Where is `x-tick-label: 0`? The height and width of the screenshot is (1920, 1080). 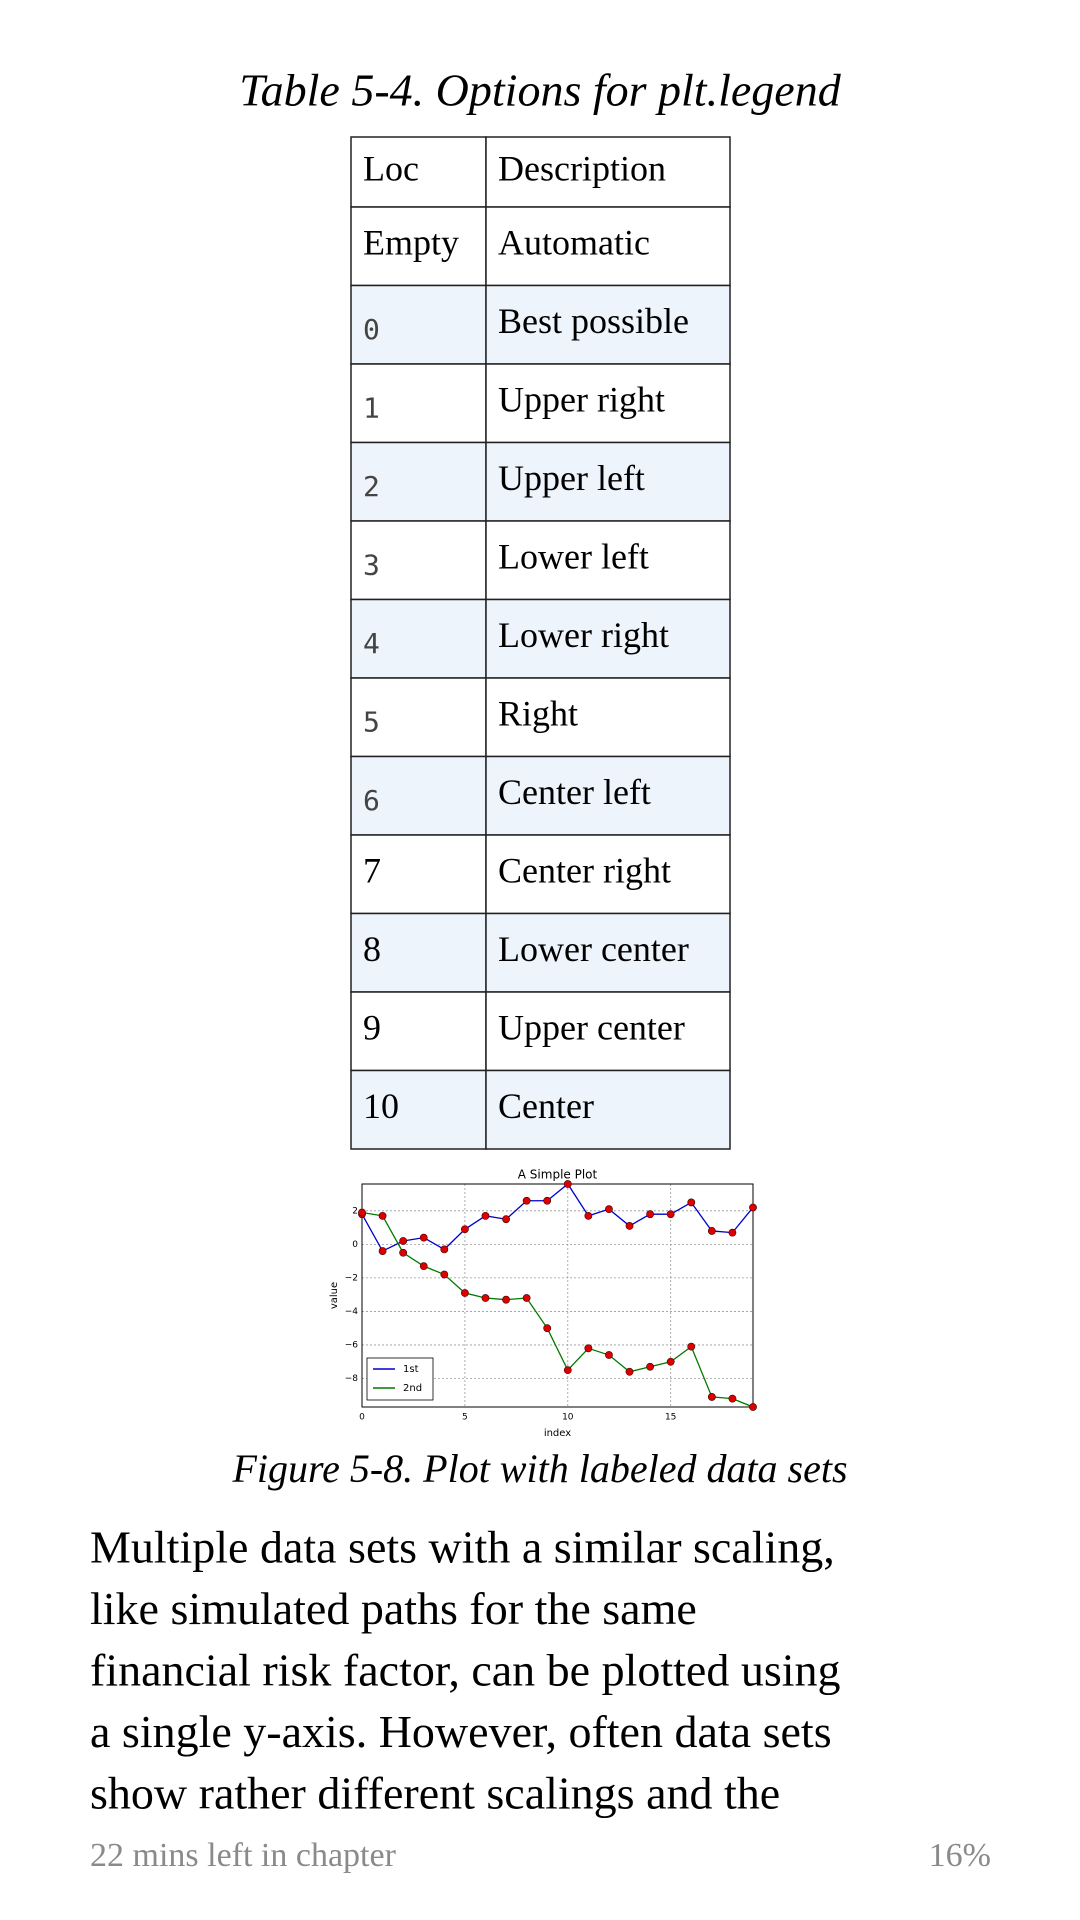
x-tick-label: 0 is located at coordinates (362, 1418).